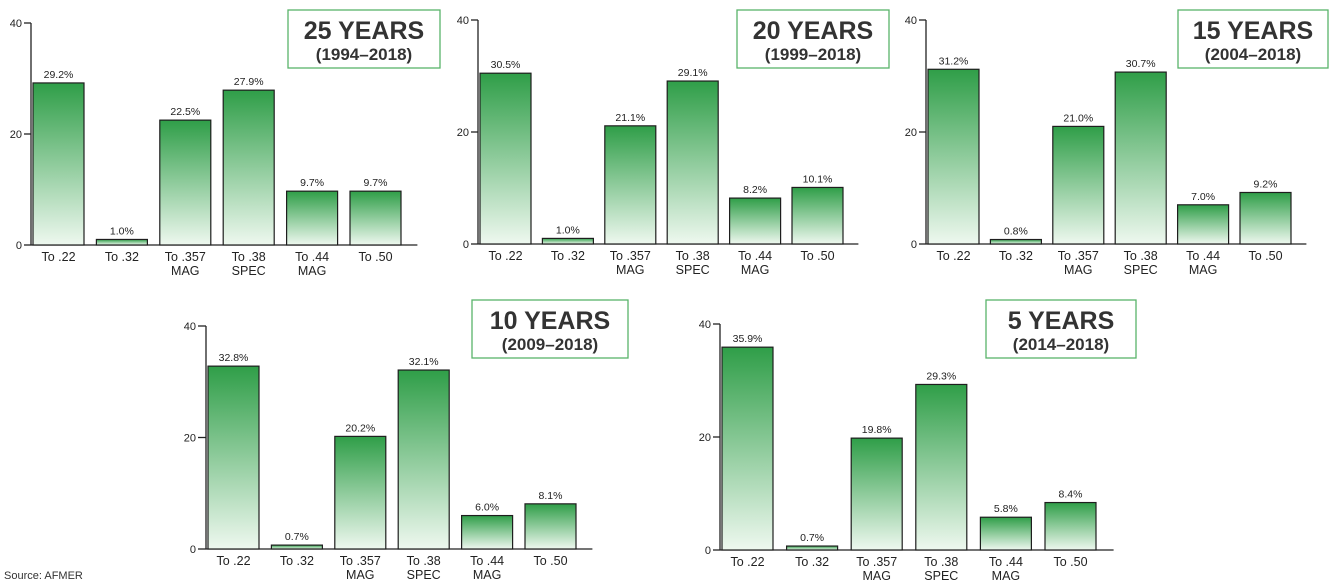 The width and height of the screenshot is (1336, 586). I want to click on data-label: 1.0%, so click(122, 231).